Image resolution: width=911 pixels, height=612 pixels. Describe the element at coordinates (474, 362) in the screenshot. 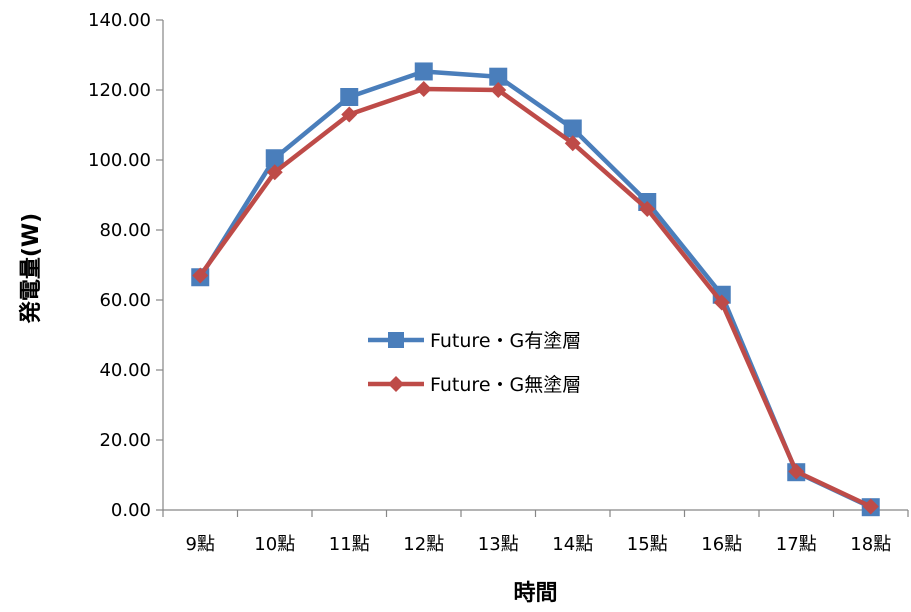

I see `legend: Future・G有塗層 Future・G無塗層` at that location.